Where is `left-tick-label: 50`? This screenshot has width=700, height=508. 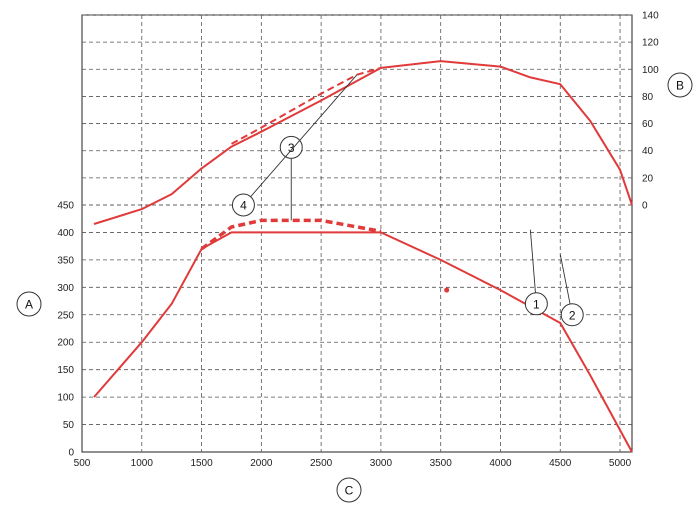
left-tick-label: 50 is located at coordinates (69, 425).